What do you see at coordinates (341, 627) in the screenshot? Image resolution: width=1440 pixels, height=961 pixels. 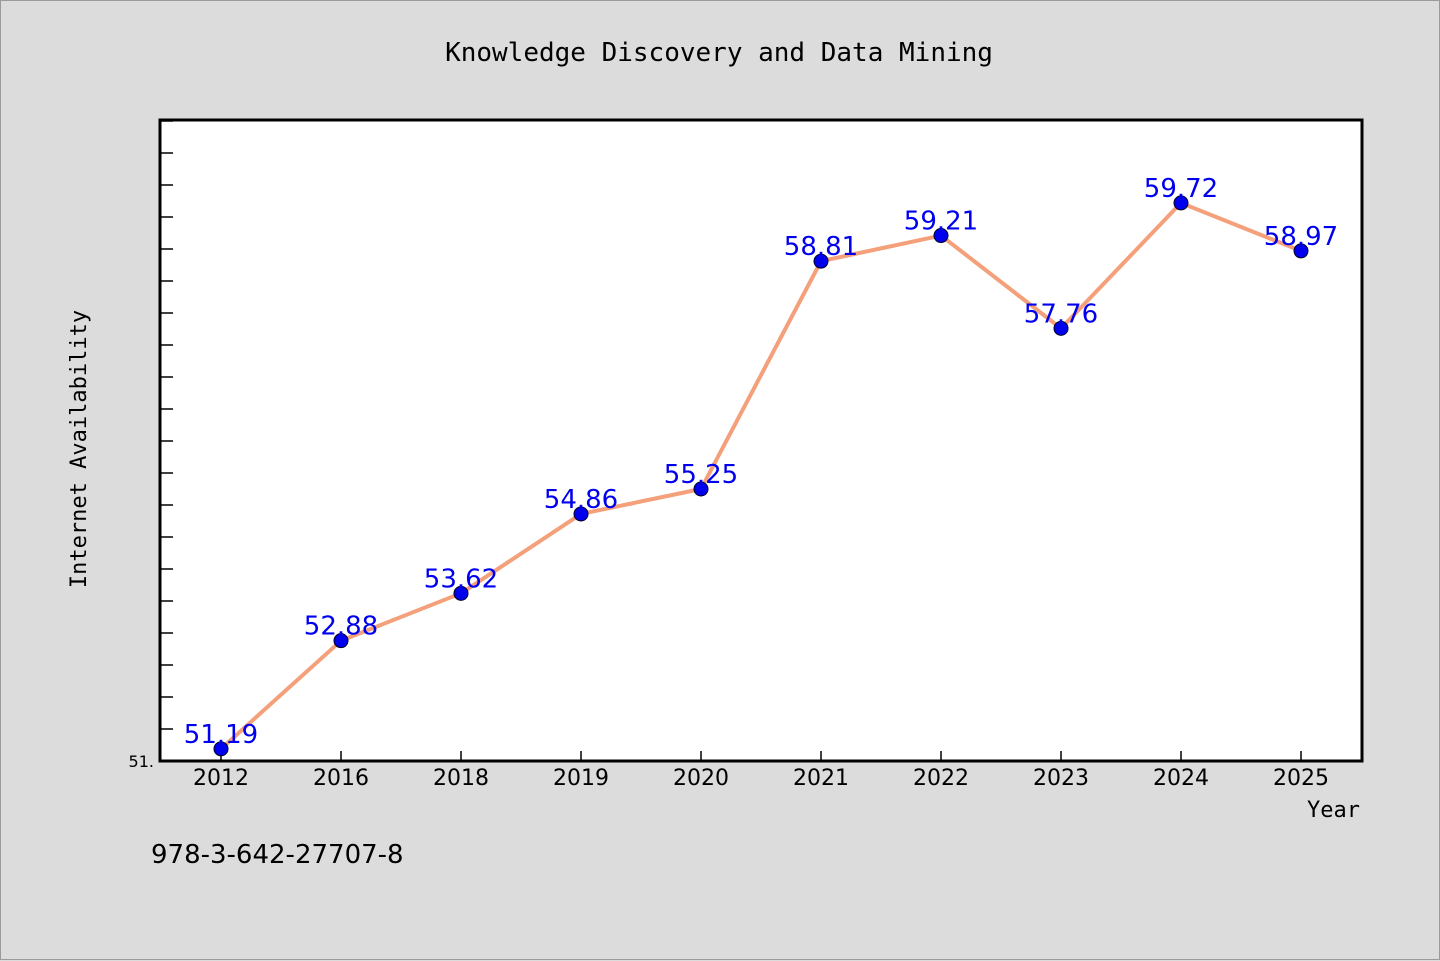 I see `data-label: 52.88` at bounding box center [341, 627].